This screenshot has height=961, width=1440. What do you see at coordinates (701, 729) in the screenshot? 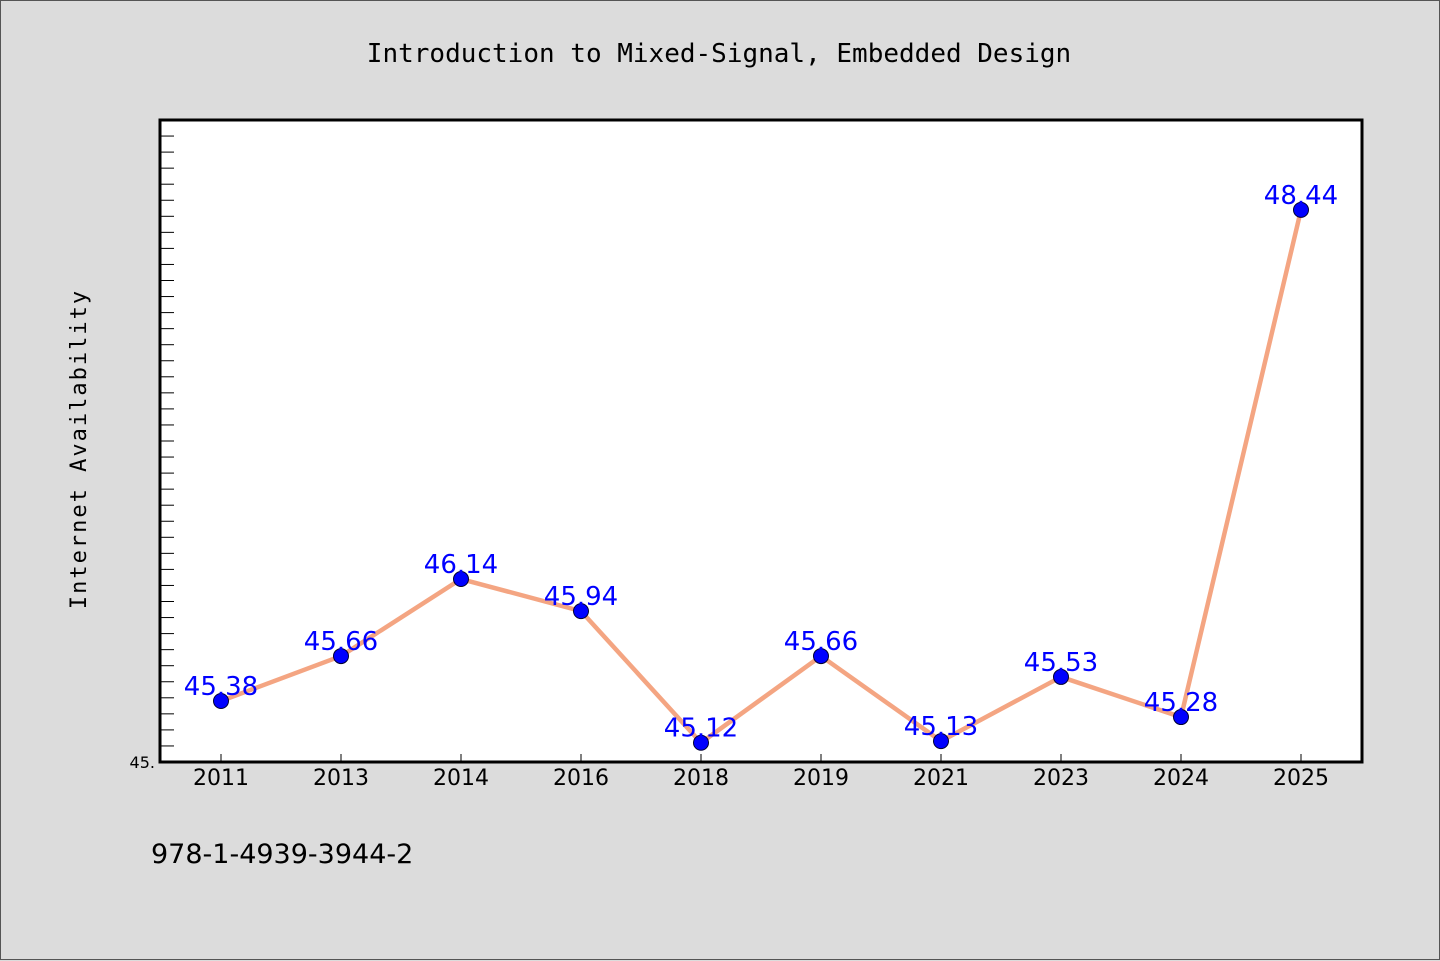
I see `data-label: 45.12` at bounding box center [701, 729].